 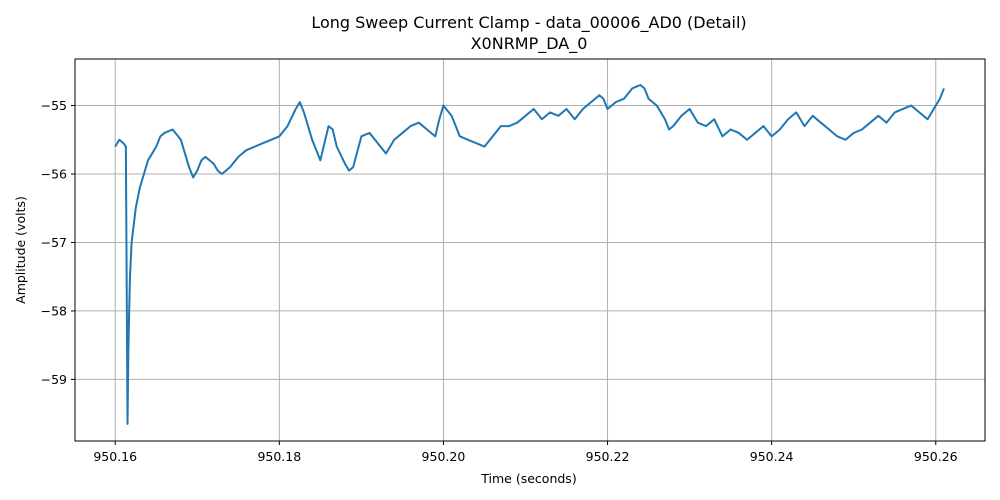 I want to click on x-tick-label: 950.18, so click(x=279, y=456).